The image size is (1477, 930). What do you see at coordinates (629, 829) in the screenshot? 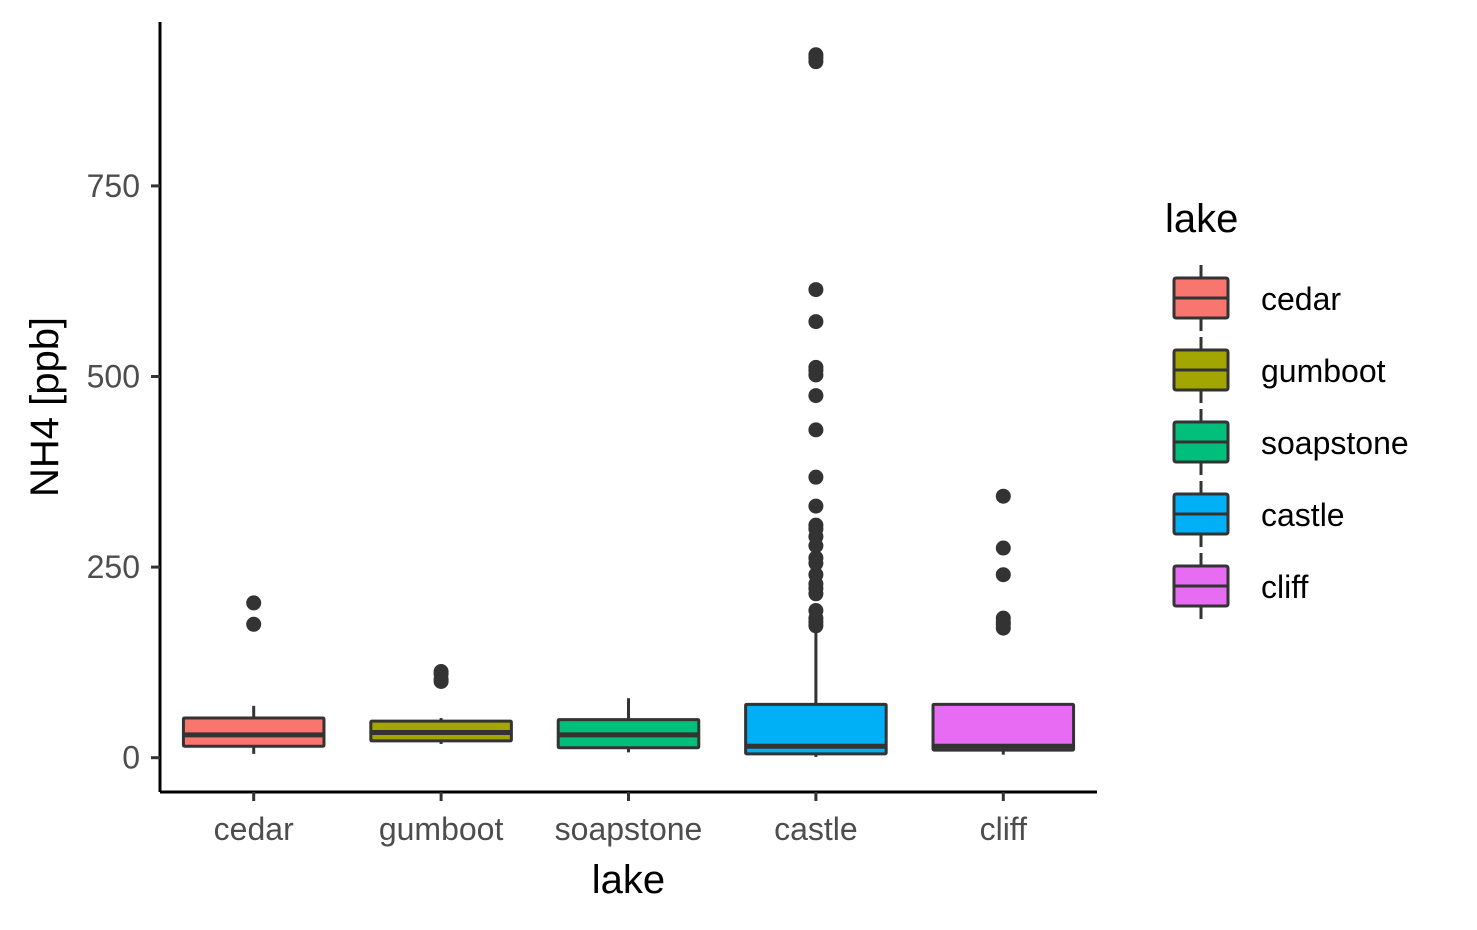
I see `x-tick-label: soapstone` at bounding box center [629, 829].